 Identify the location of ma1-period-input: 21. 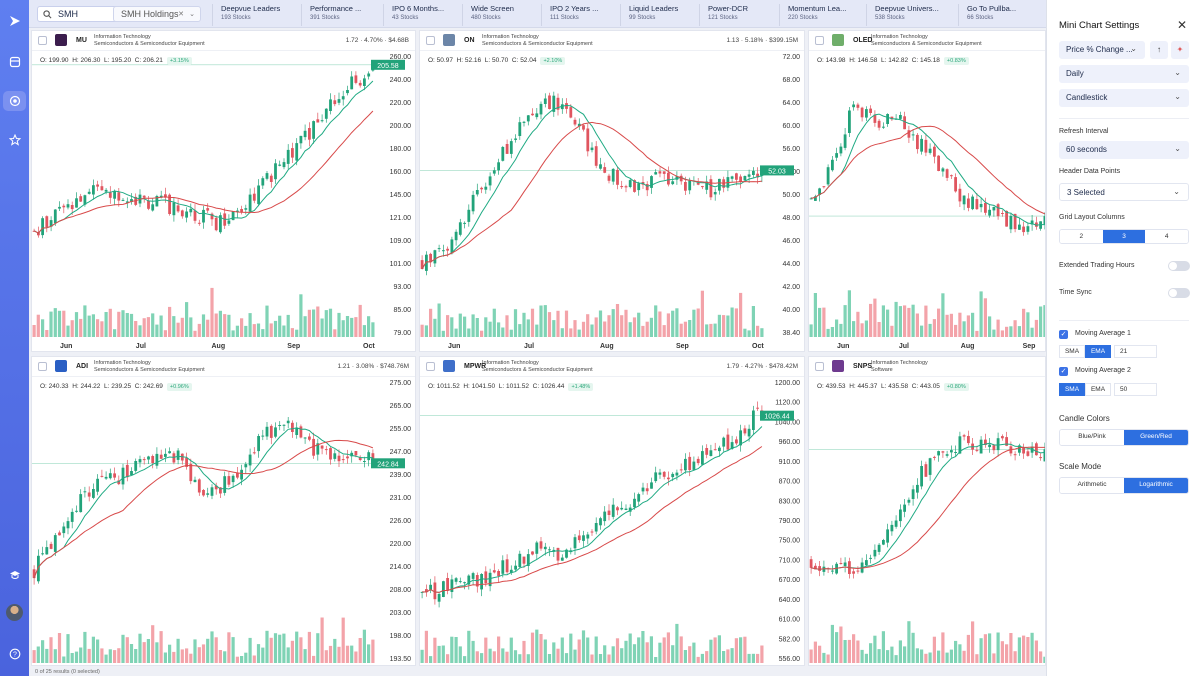
(1135, 351).